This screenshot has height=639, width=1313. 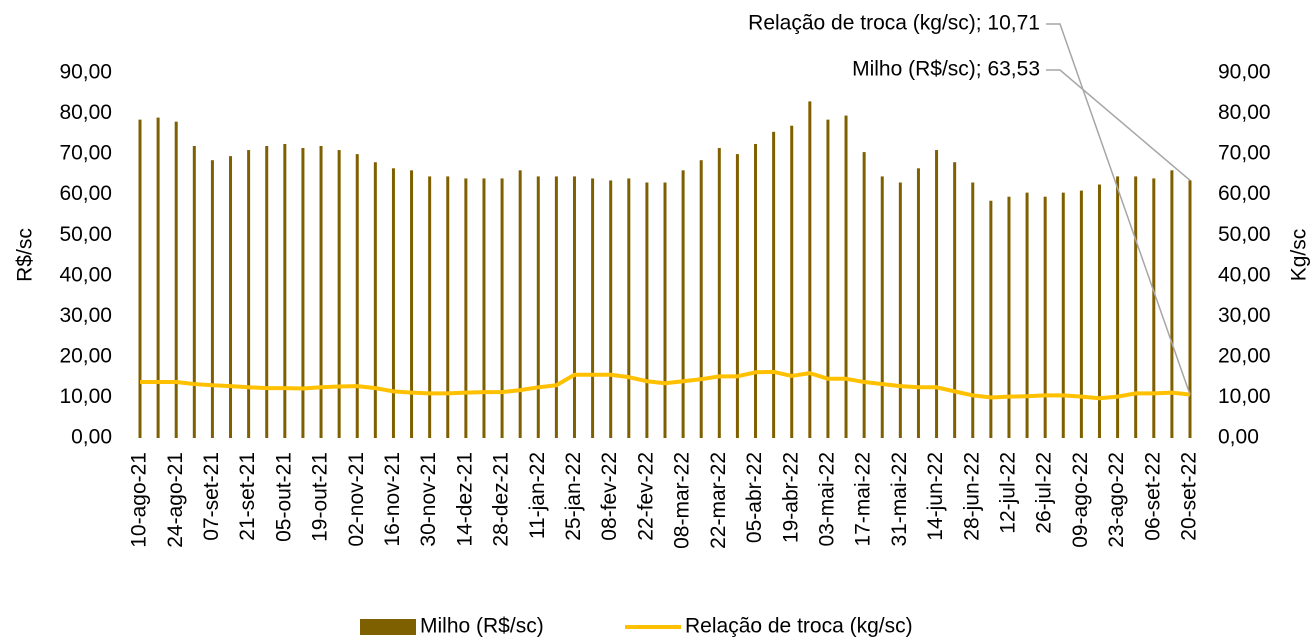 What do you see at coordinates (85, 112) in the screenshot?
I see `y-tick-label: 80,00` at bounding box center [85, 112].